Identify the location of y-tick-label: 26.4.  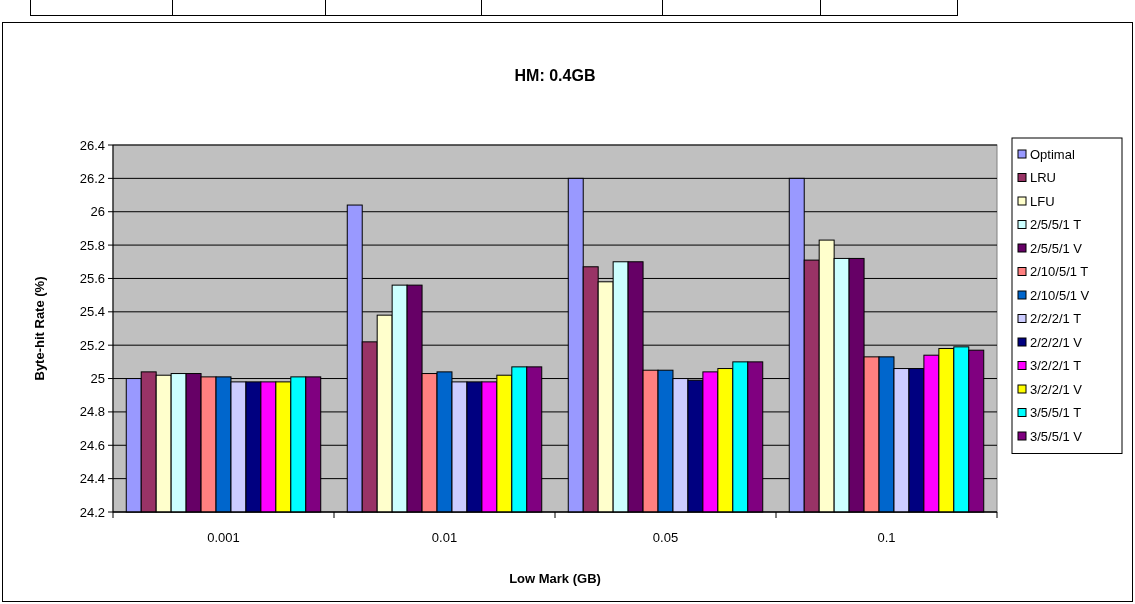
(92, 145).